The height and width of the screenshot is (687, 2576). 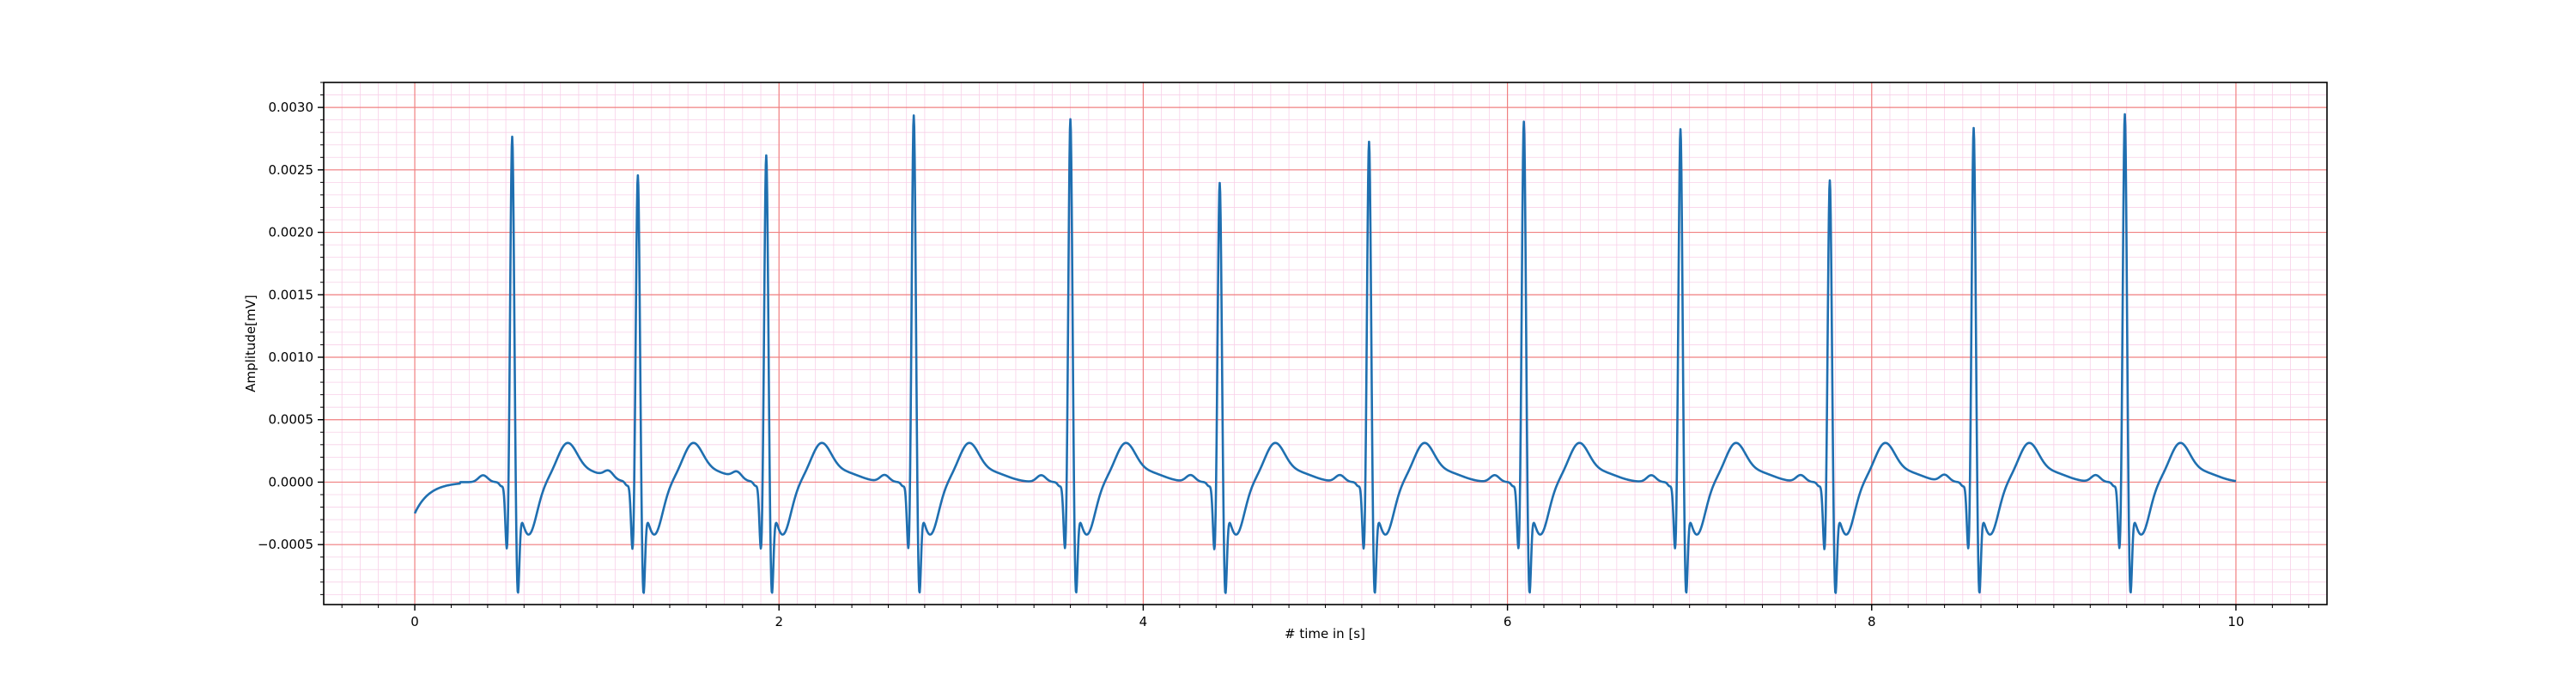 I want to click on x-axis-label: # time in [s], so click(x=1325, y=633).